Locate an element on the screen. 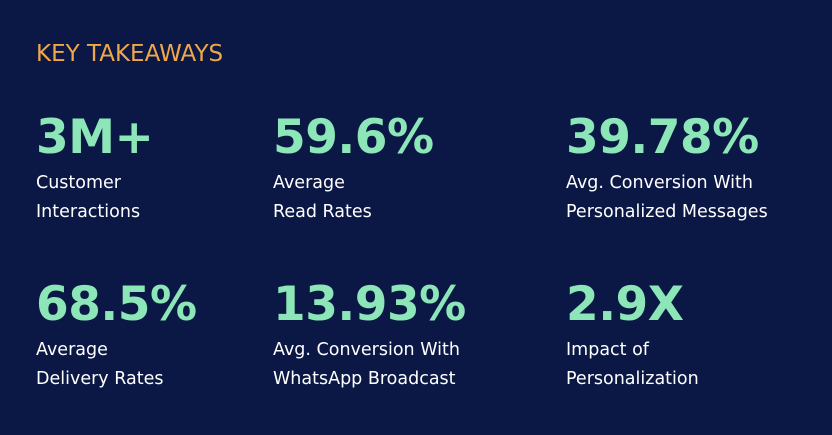 The height and width of the screenshot is (435, 832). stat-label: Avg. Conversion With WhatsApp Broadcast is located at coordinates (403, 365).